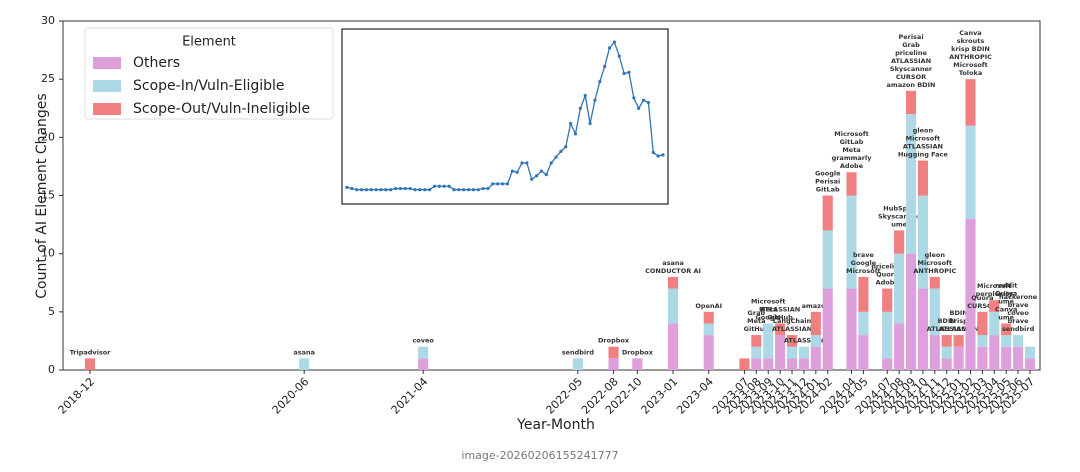  What do you see at coordinates (51, 311) in the screenshot?
I see `y-tick-label: 5` at bounding box center [51, 311].